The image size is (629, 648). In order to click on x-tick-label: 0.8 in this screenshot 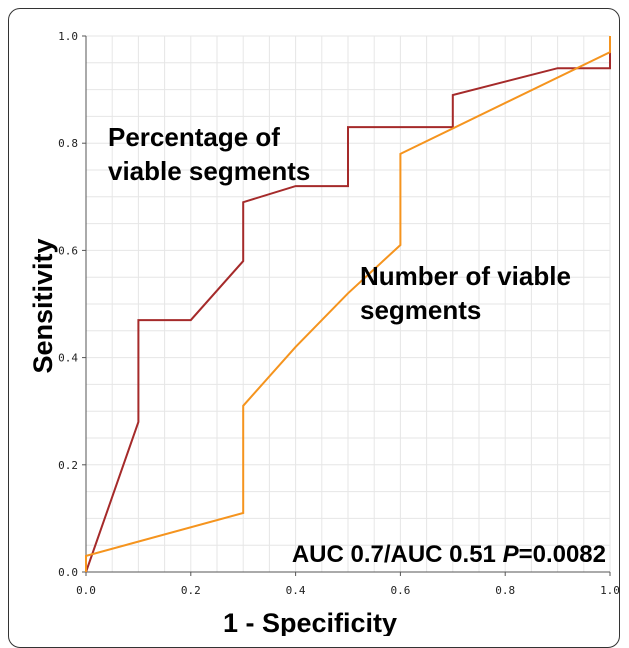, I will do `click(505, 590)`.